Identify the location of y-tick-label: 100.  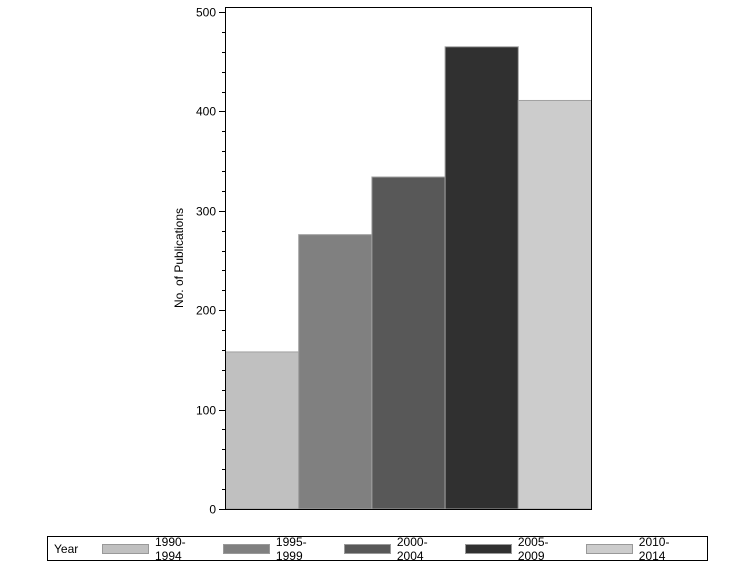
(206, 411).